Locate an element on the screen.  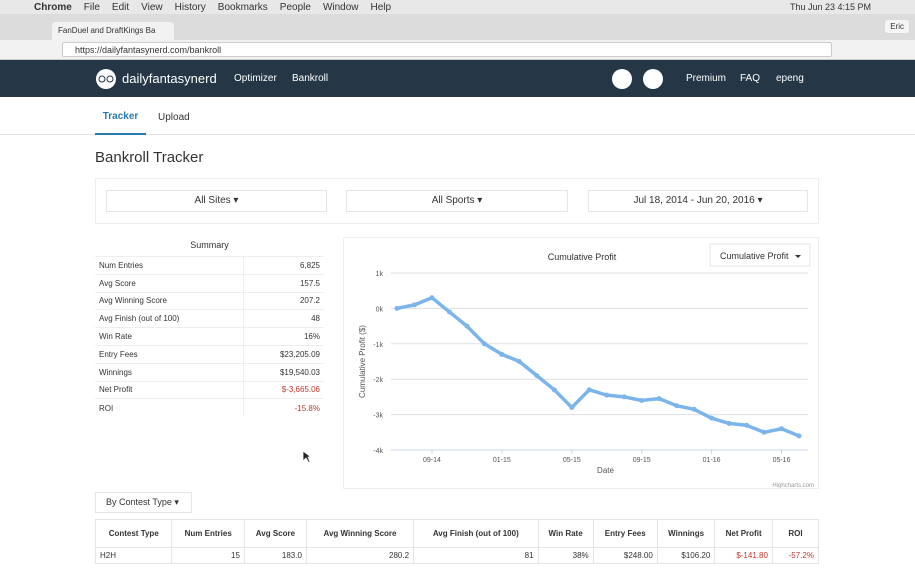
table-cell: 15 is located at coordinates (208, 555).